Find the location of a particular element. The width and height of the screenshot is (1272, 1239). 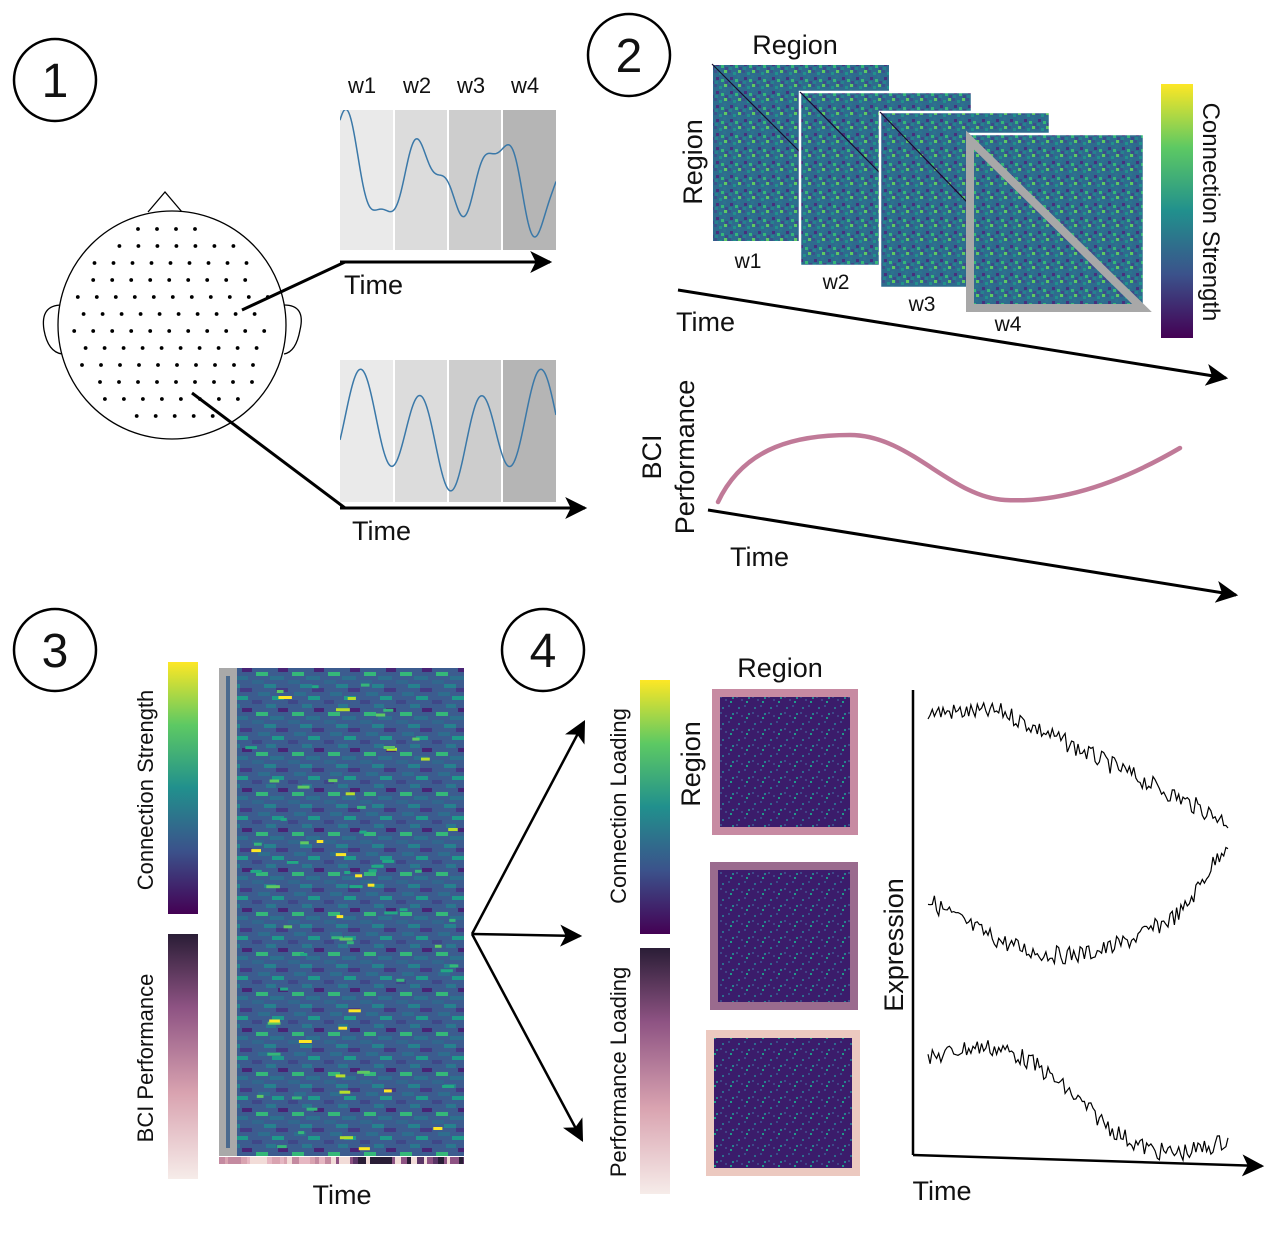

window-label-w1: w1 is located at coordinates (361, 85).